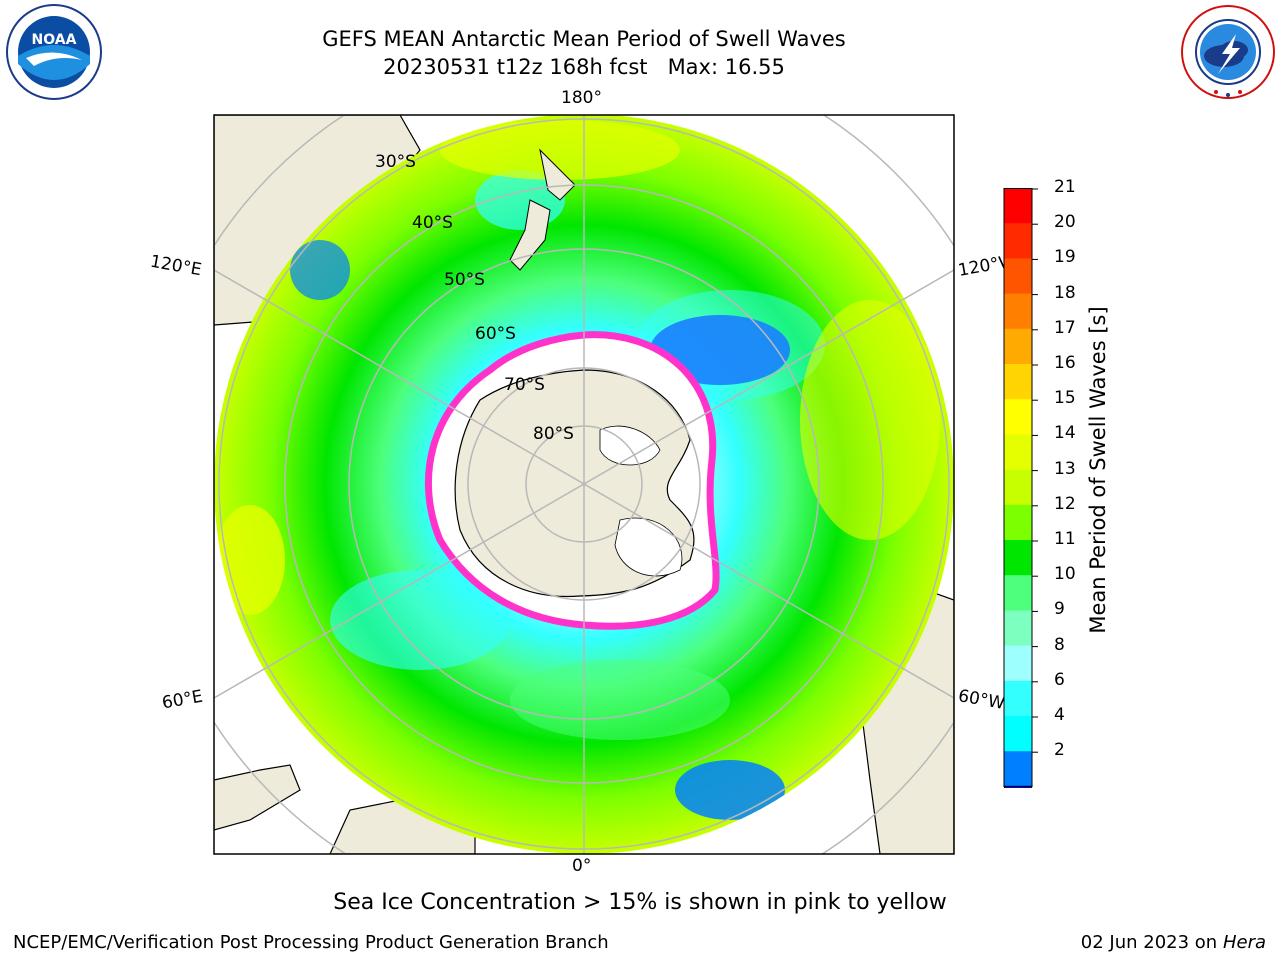 Image resolution: width=1280 pixels, height=960 pixels. Describe the element at coordinates (1228, 52) in the screenshot. I see `nws-logo-icon` at that location.